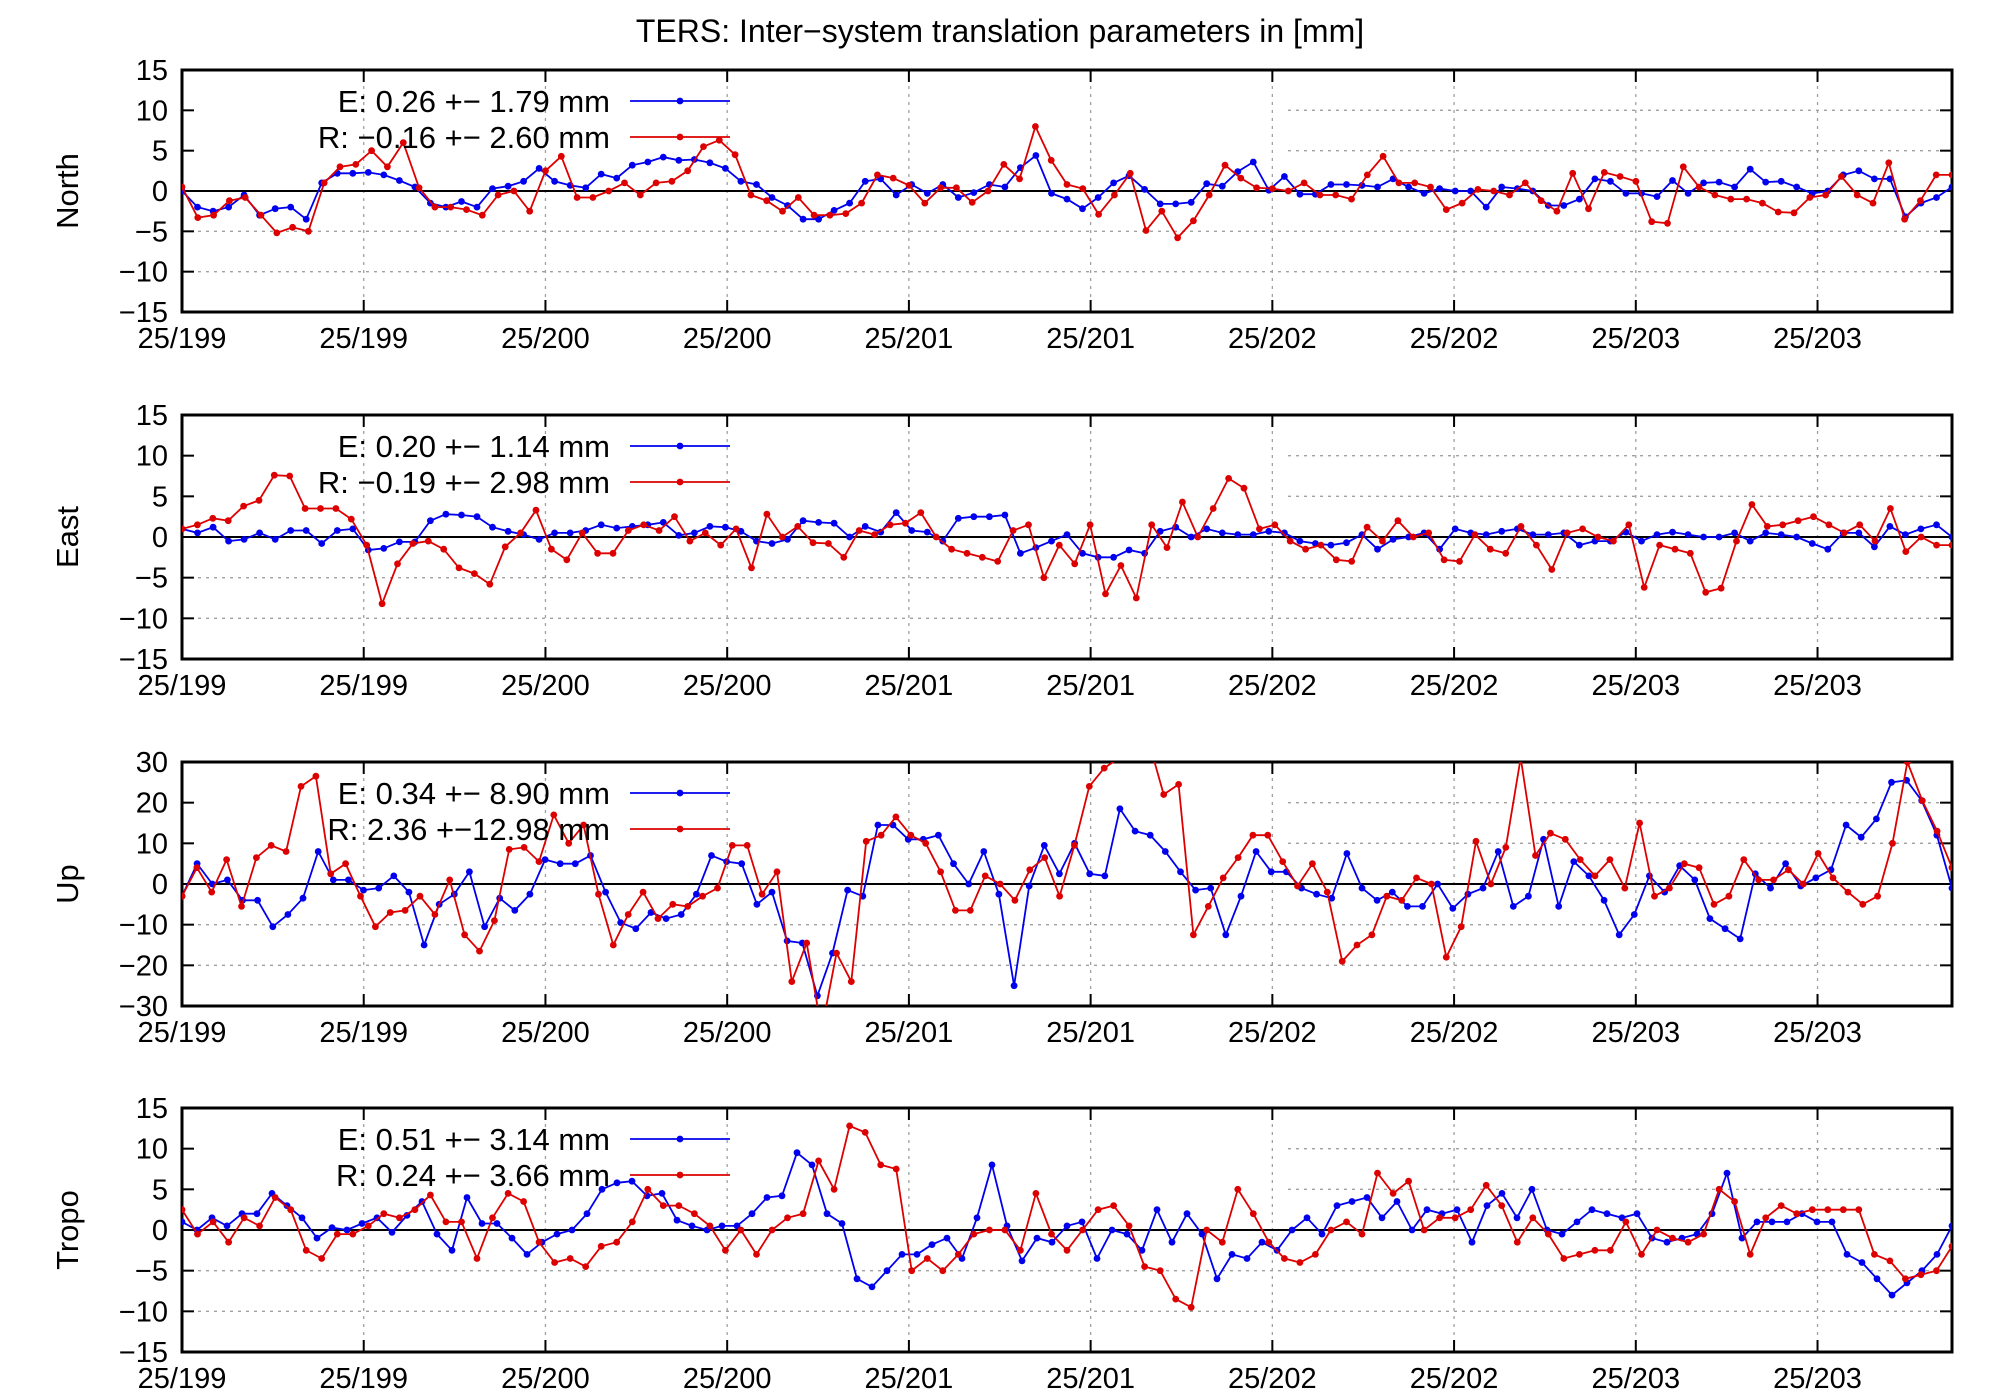 Image resolution: width=2000 pixels, height=1400 pixels. Describe the element at coordinates (67, 537) in the screenshot. I see `y-axis-label: East` at that location.